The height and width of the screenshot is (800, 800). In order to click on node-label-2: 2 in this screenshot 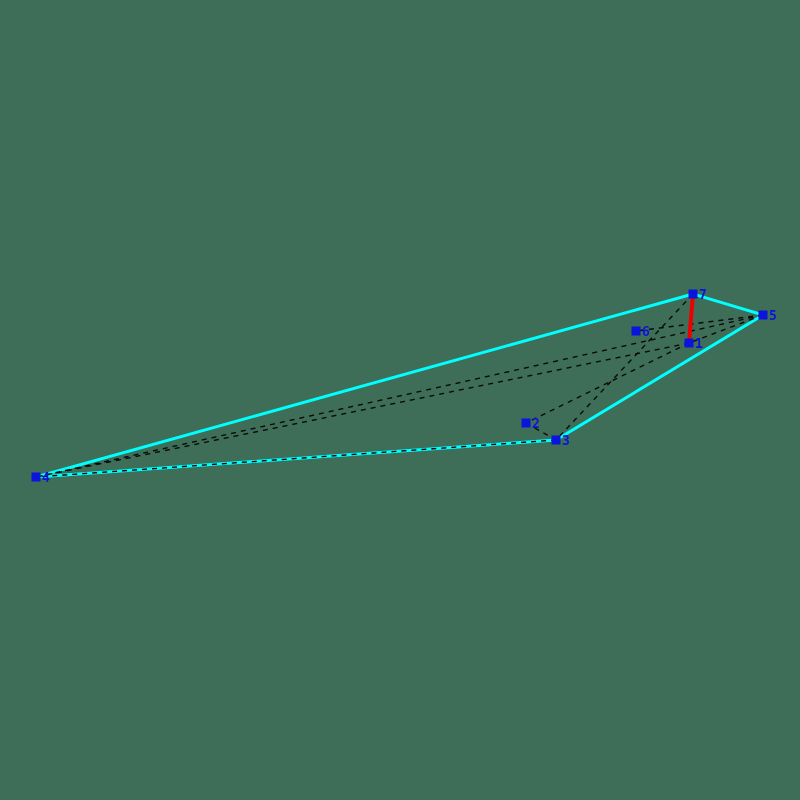, I will do `click(536, 424)`.